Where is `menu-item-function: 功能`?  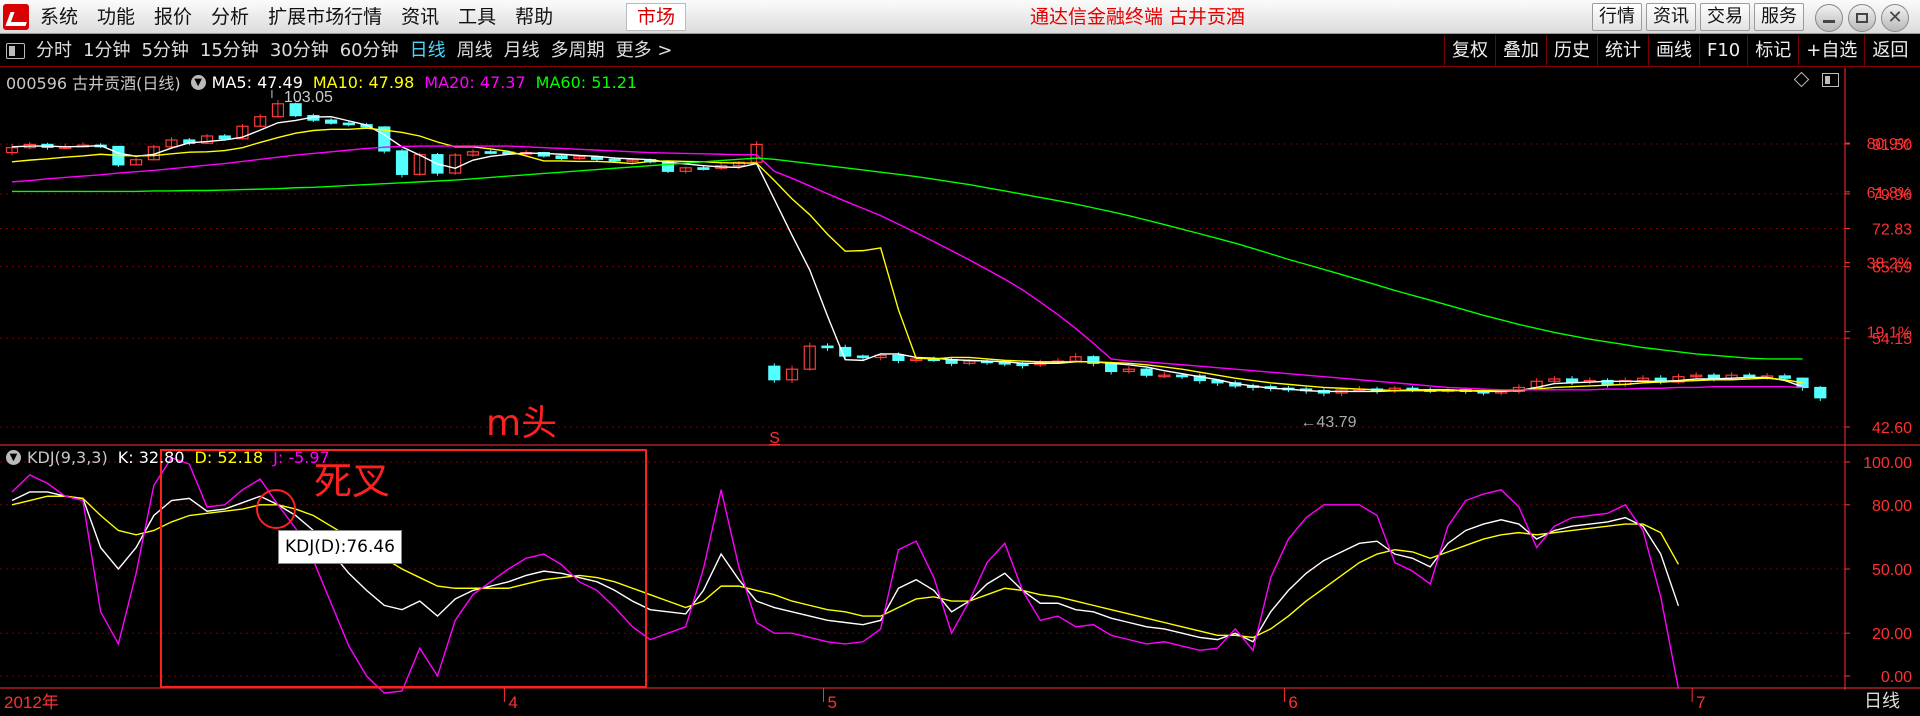 menu-item-function: 功能 is located at coordinates (116, 17).